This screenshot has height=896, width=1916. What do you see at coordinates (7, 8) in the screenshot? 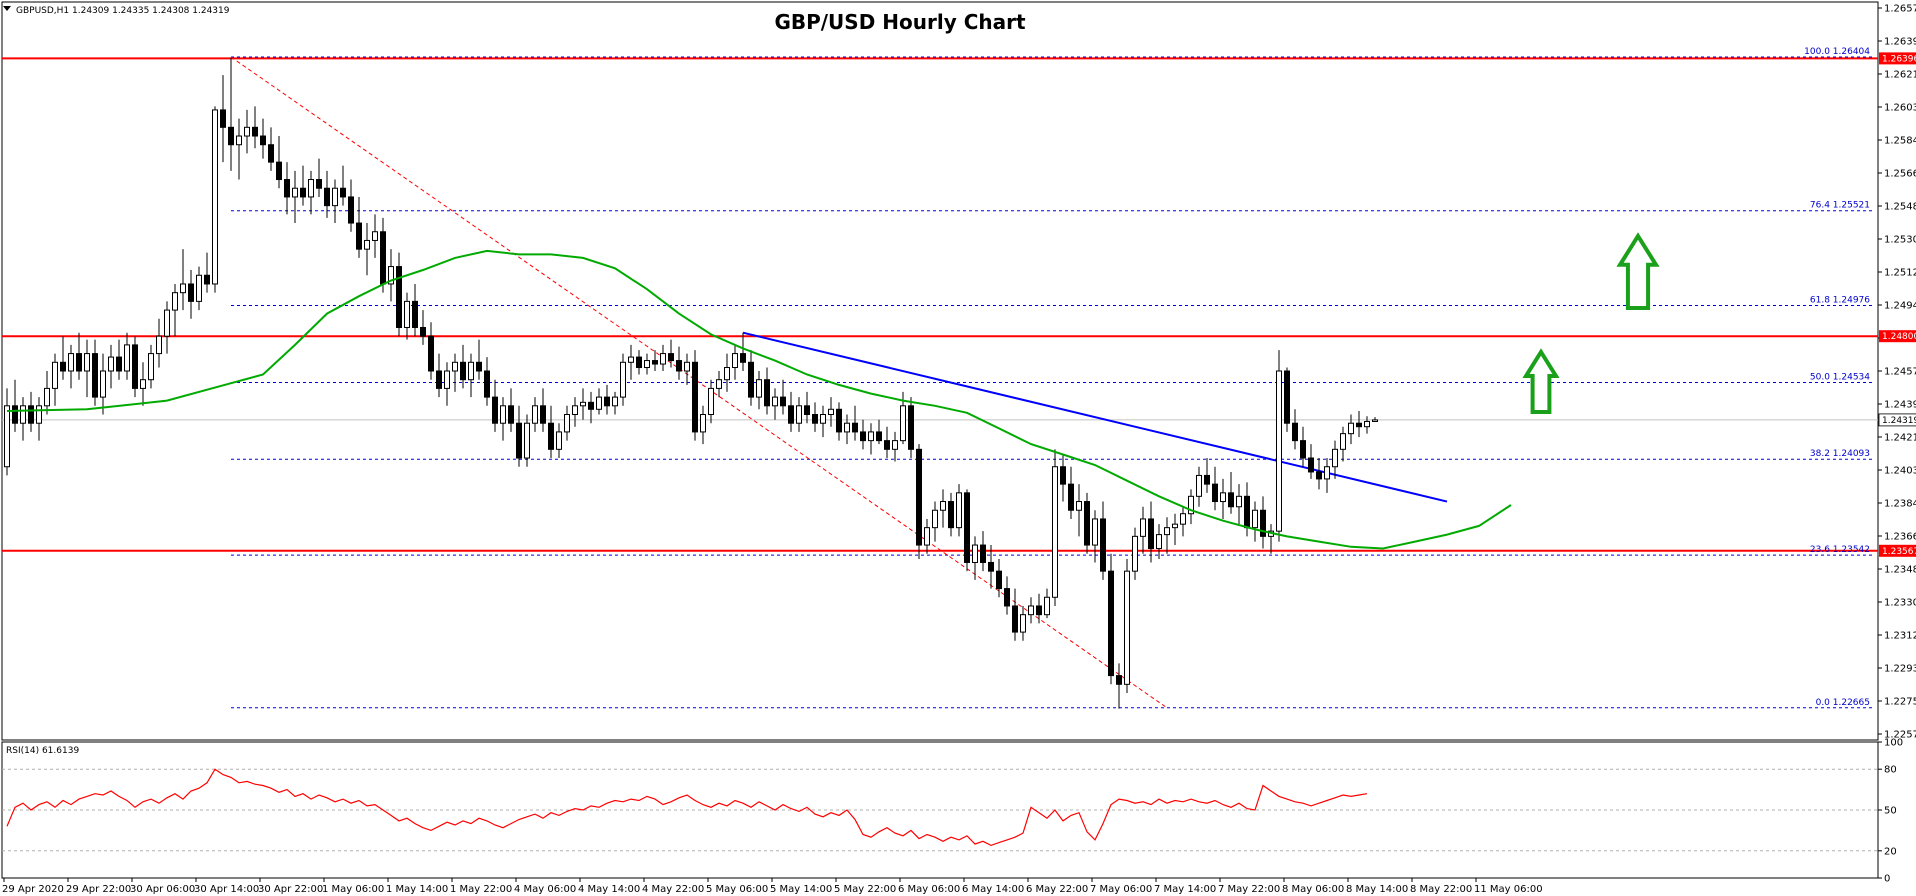
I see `triangle-dropdown-icon` at bounding box center [7, 8].